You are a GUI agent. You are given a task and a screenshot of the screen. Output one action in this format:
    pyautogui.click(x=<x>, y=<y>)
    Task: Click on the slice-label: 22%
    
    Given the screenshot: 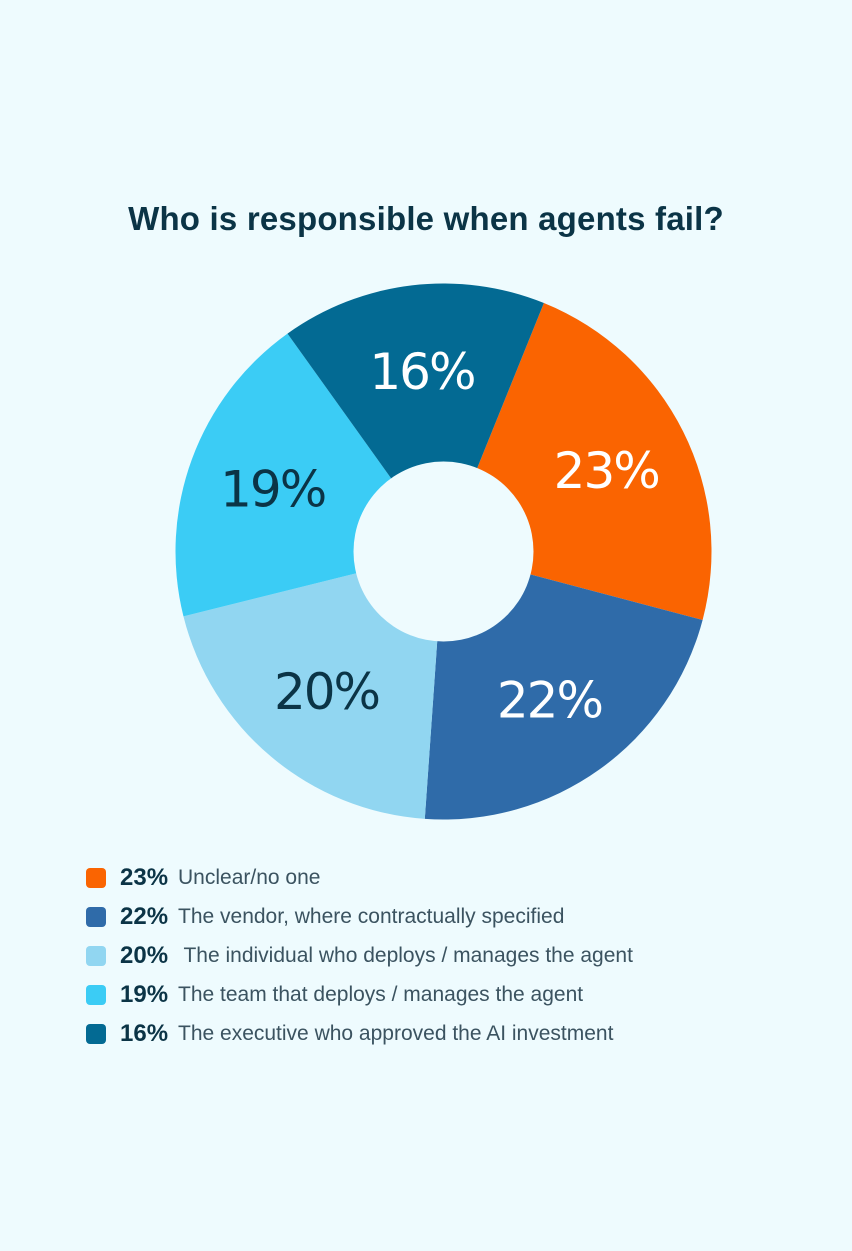 What is the action you would take?
    pyautogui.click(x=549, y=700)
    